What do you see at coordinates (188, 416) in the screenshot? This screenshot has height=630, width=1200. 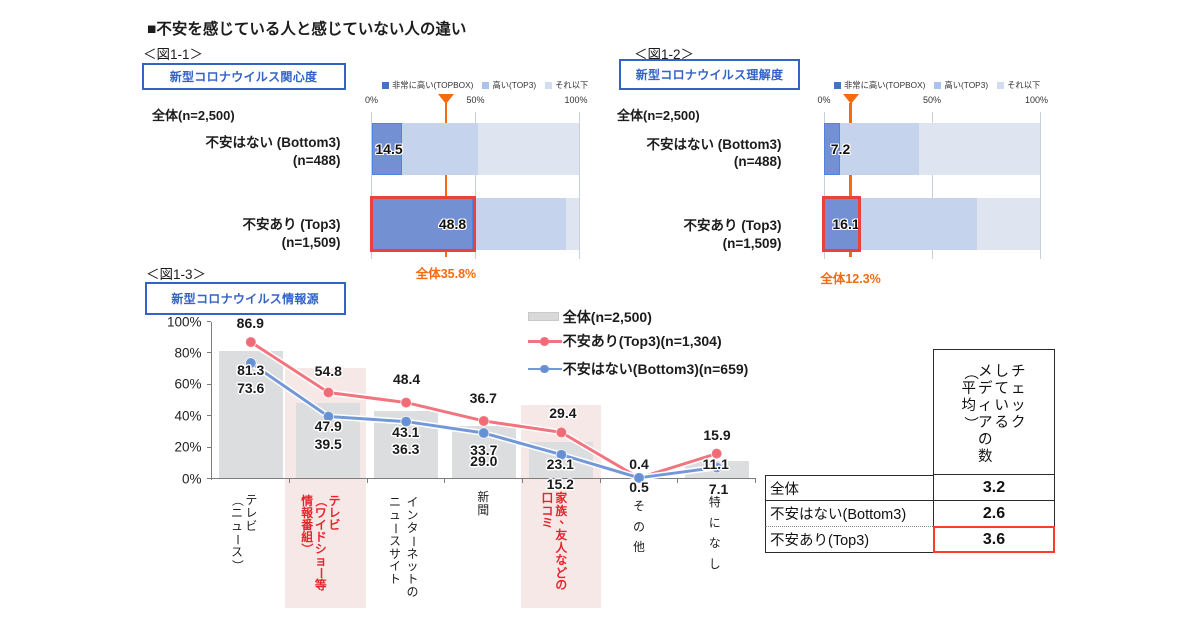 I see `y-axis-tick-label: 40%` at bounding box center [188, 416].